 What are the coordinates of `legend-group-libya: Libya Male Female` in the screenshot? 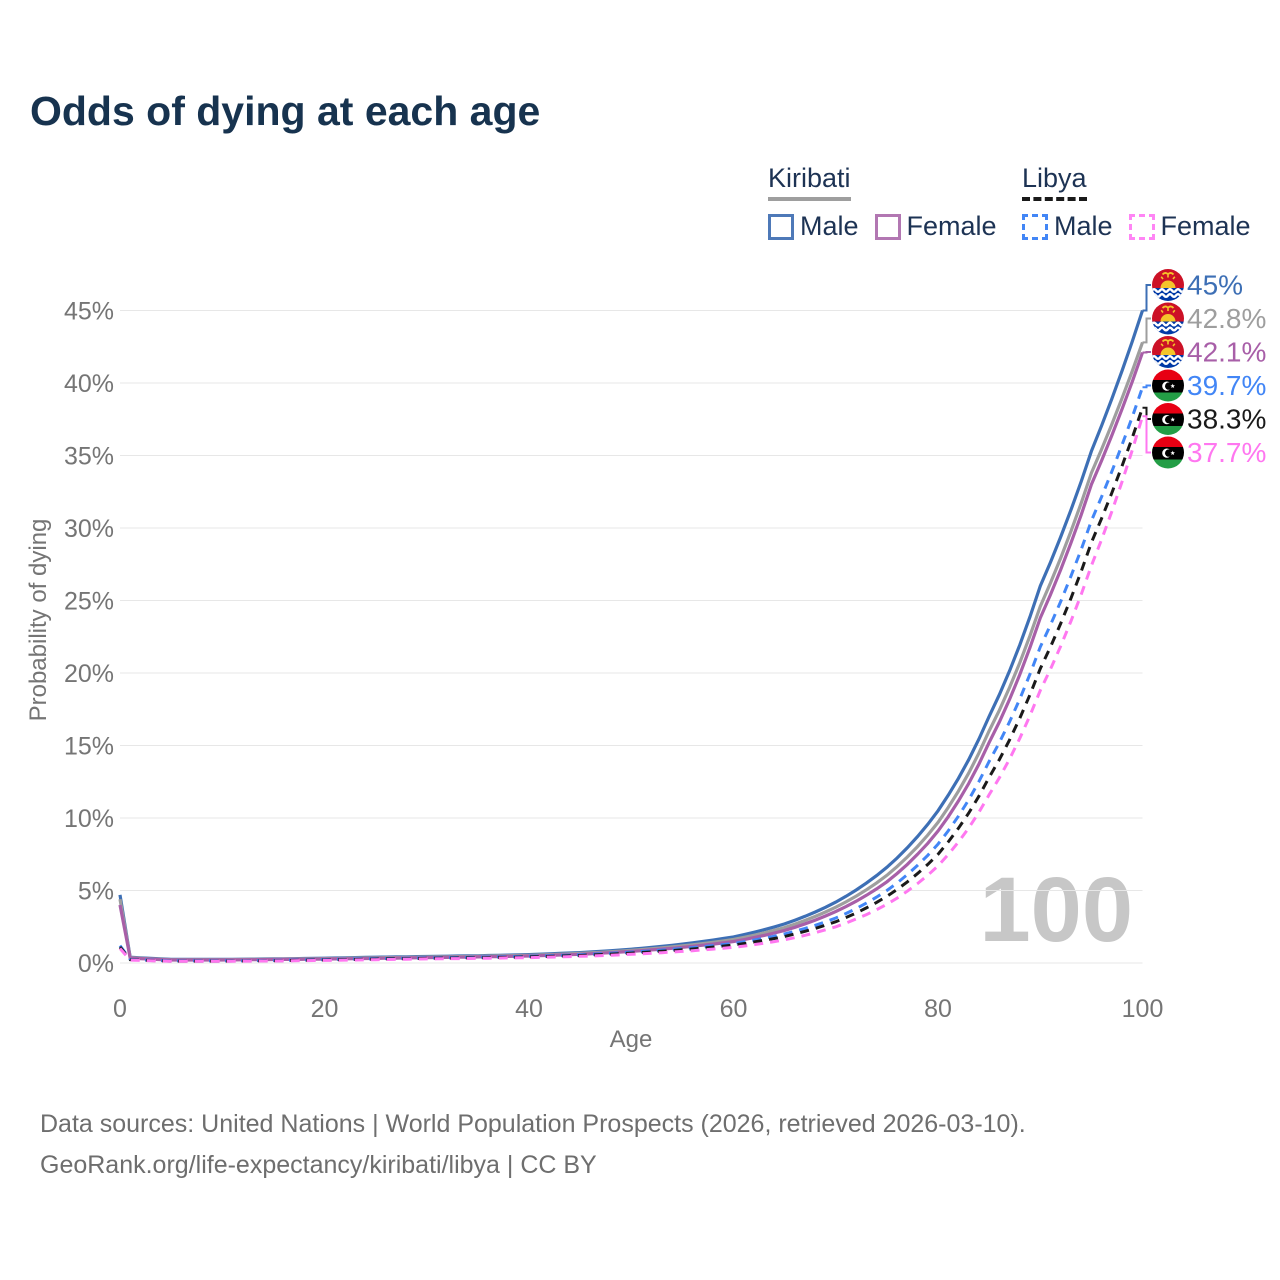 It's located at (1144, 202).